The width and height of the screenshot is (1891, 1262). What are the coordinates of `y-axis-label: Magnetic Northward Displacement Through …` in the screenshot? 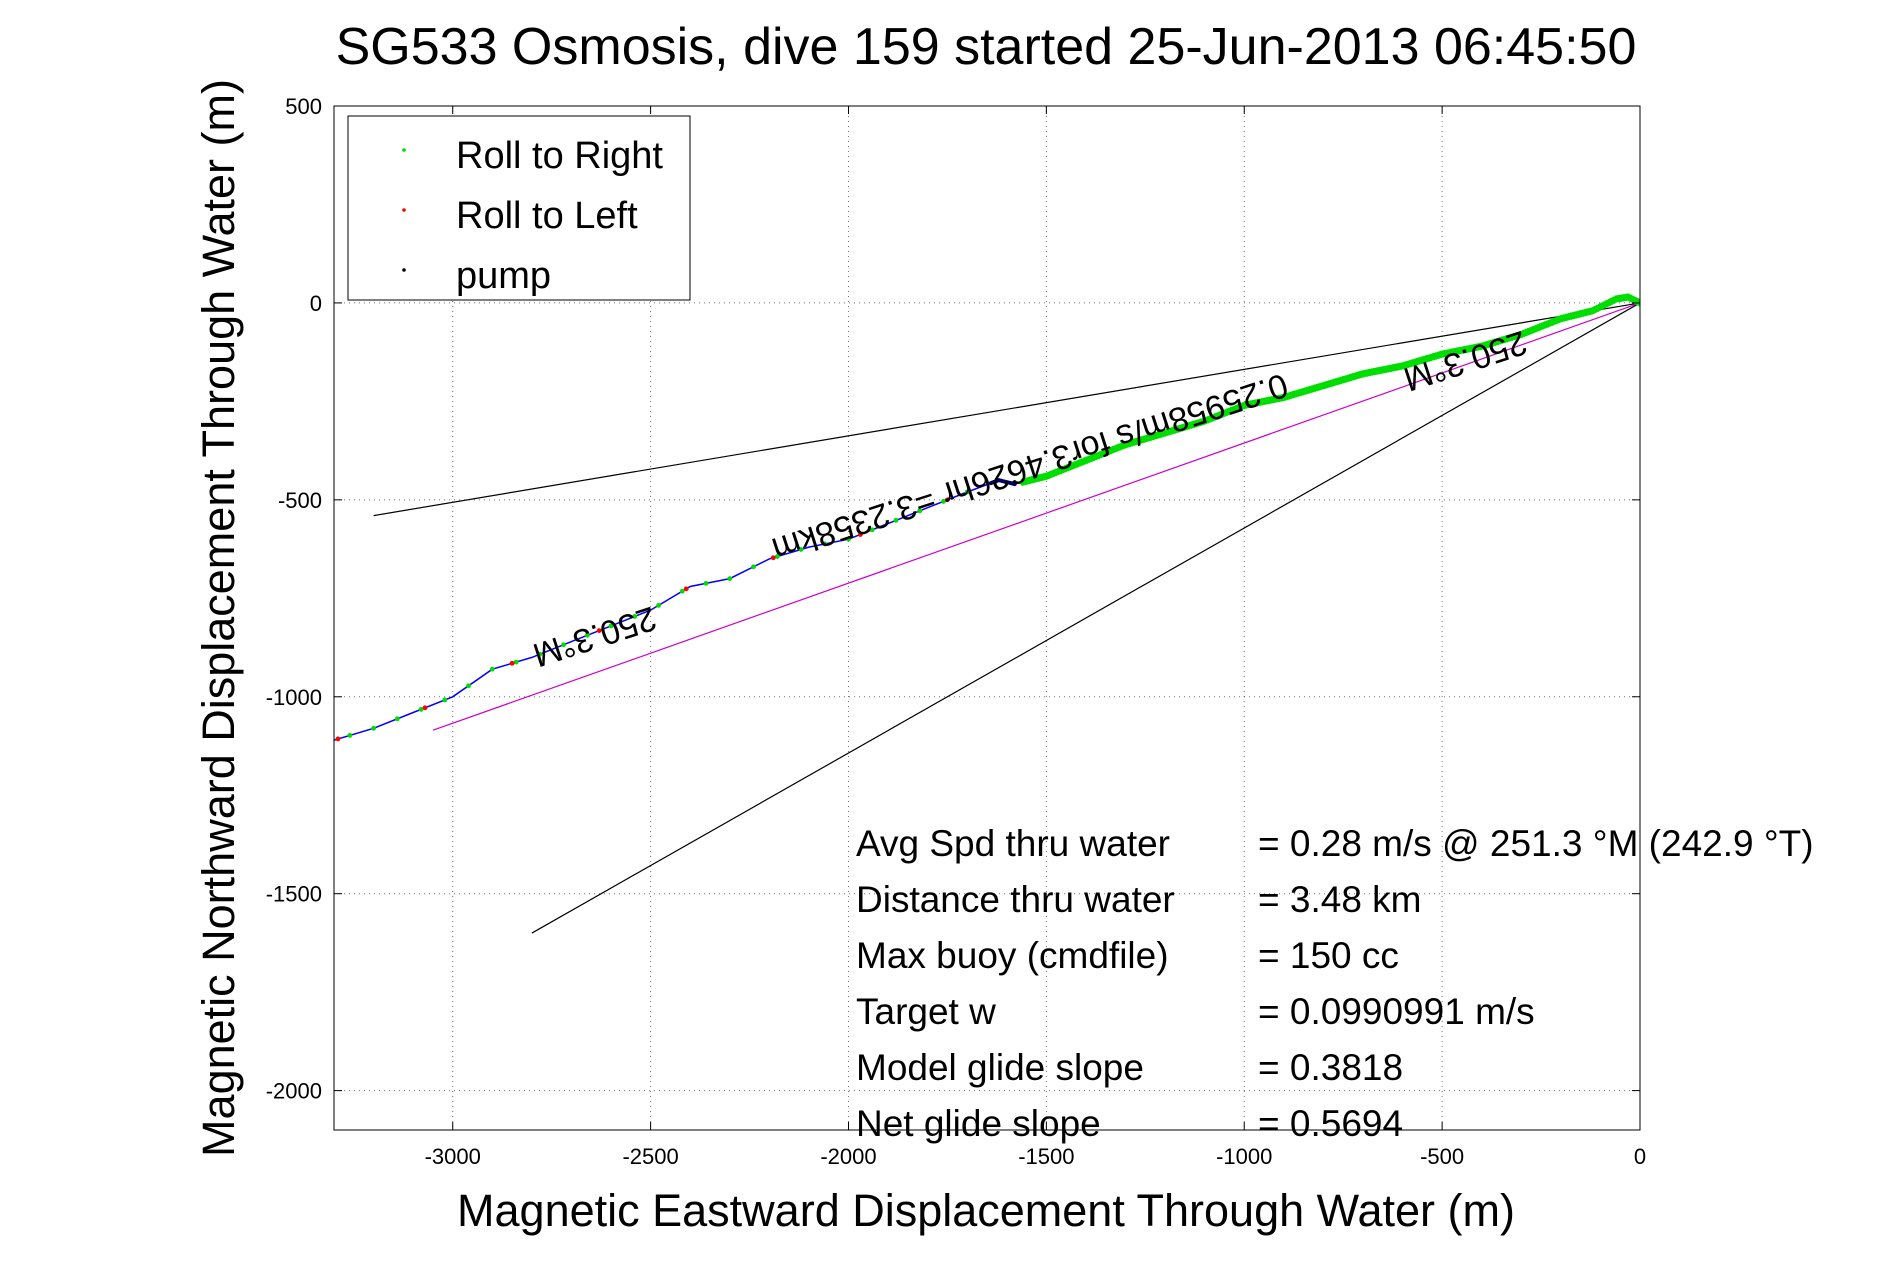 It's located at (218, 618).